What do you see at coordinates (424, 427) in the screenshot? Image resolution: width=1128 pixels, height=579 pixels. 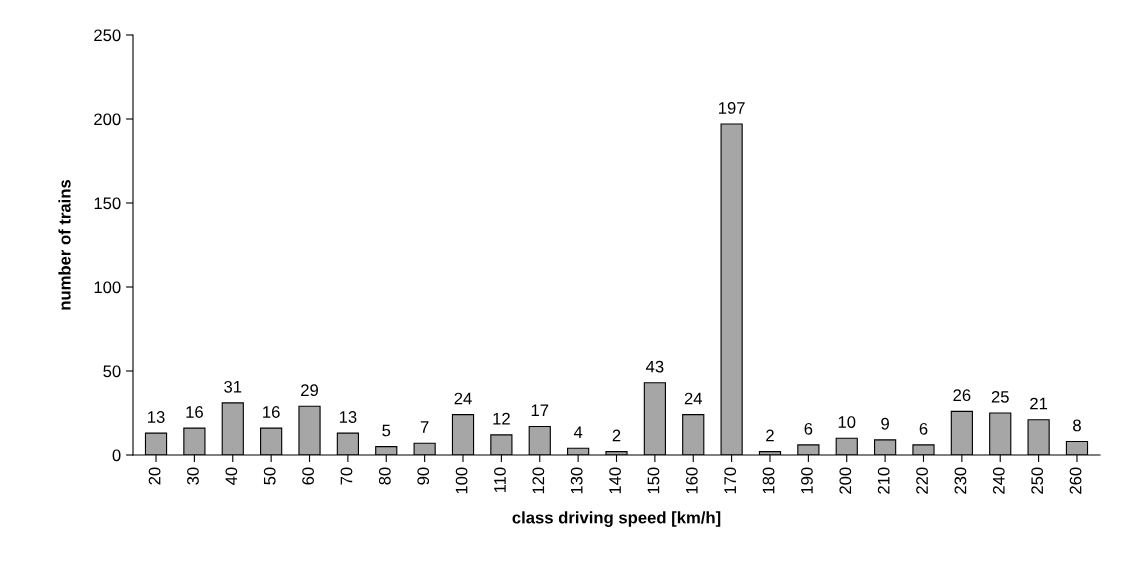 I see `data-label: 7` at bounding box center [424, 427].